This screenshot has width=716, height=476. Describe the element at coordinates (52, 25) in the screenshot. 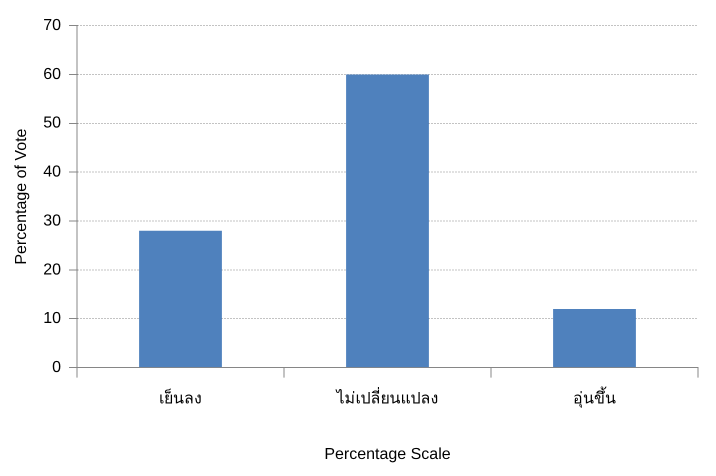

I see `y-tick-label: 70` at that location.